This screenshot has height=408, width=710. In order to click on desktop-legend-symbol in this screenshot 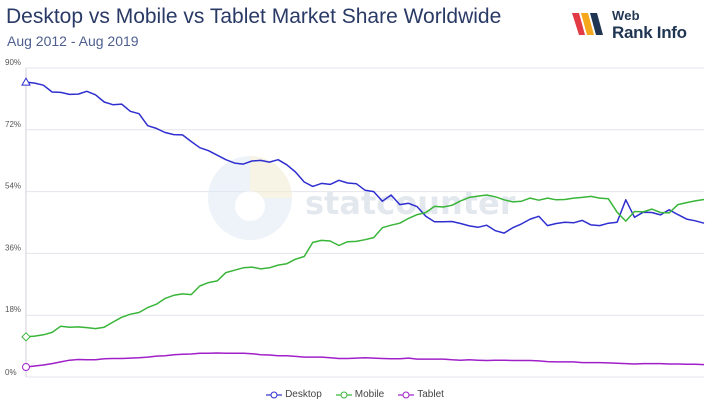, I will do `click(274, 394)`.